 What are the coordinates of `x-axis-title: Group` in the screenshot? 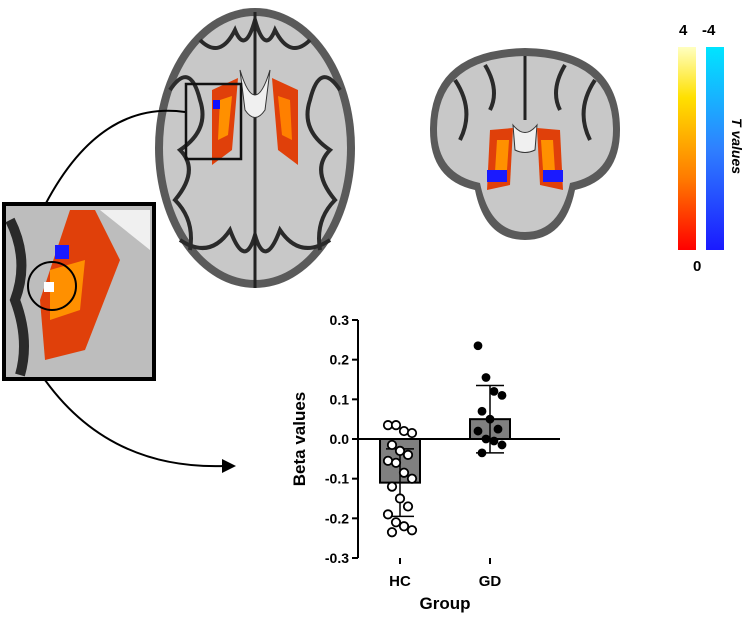 It's located at (445, 603).